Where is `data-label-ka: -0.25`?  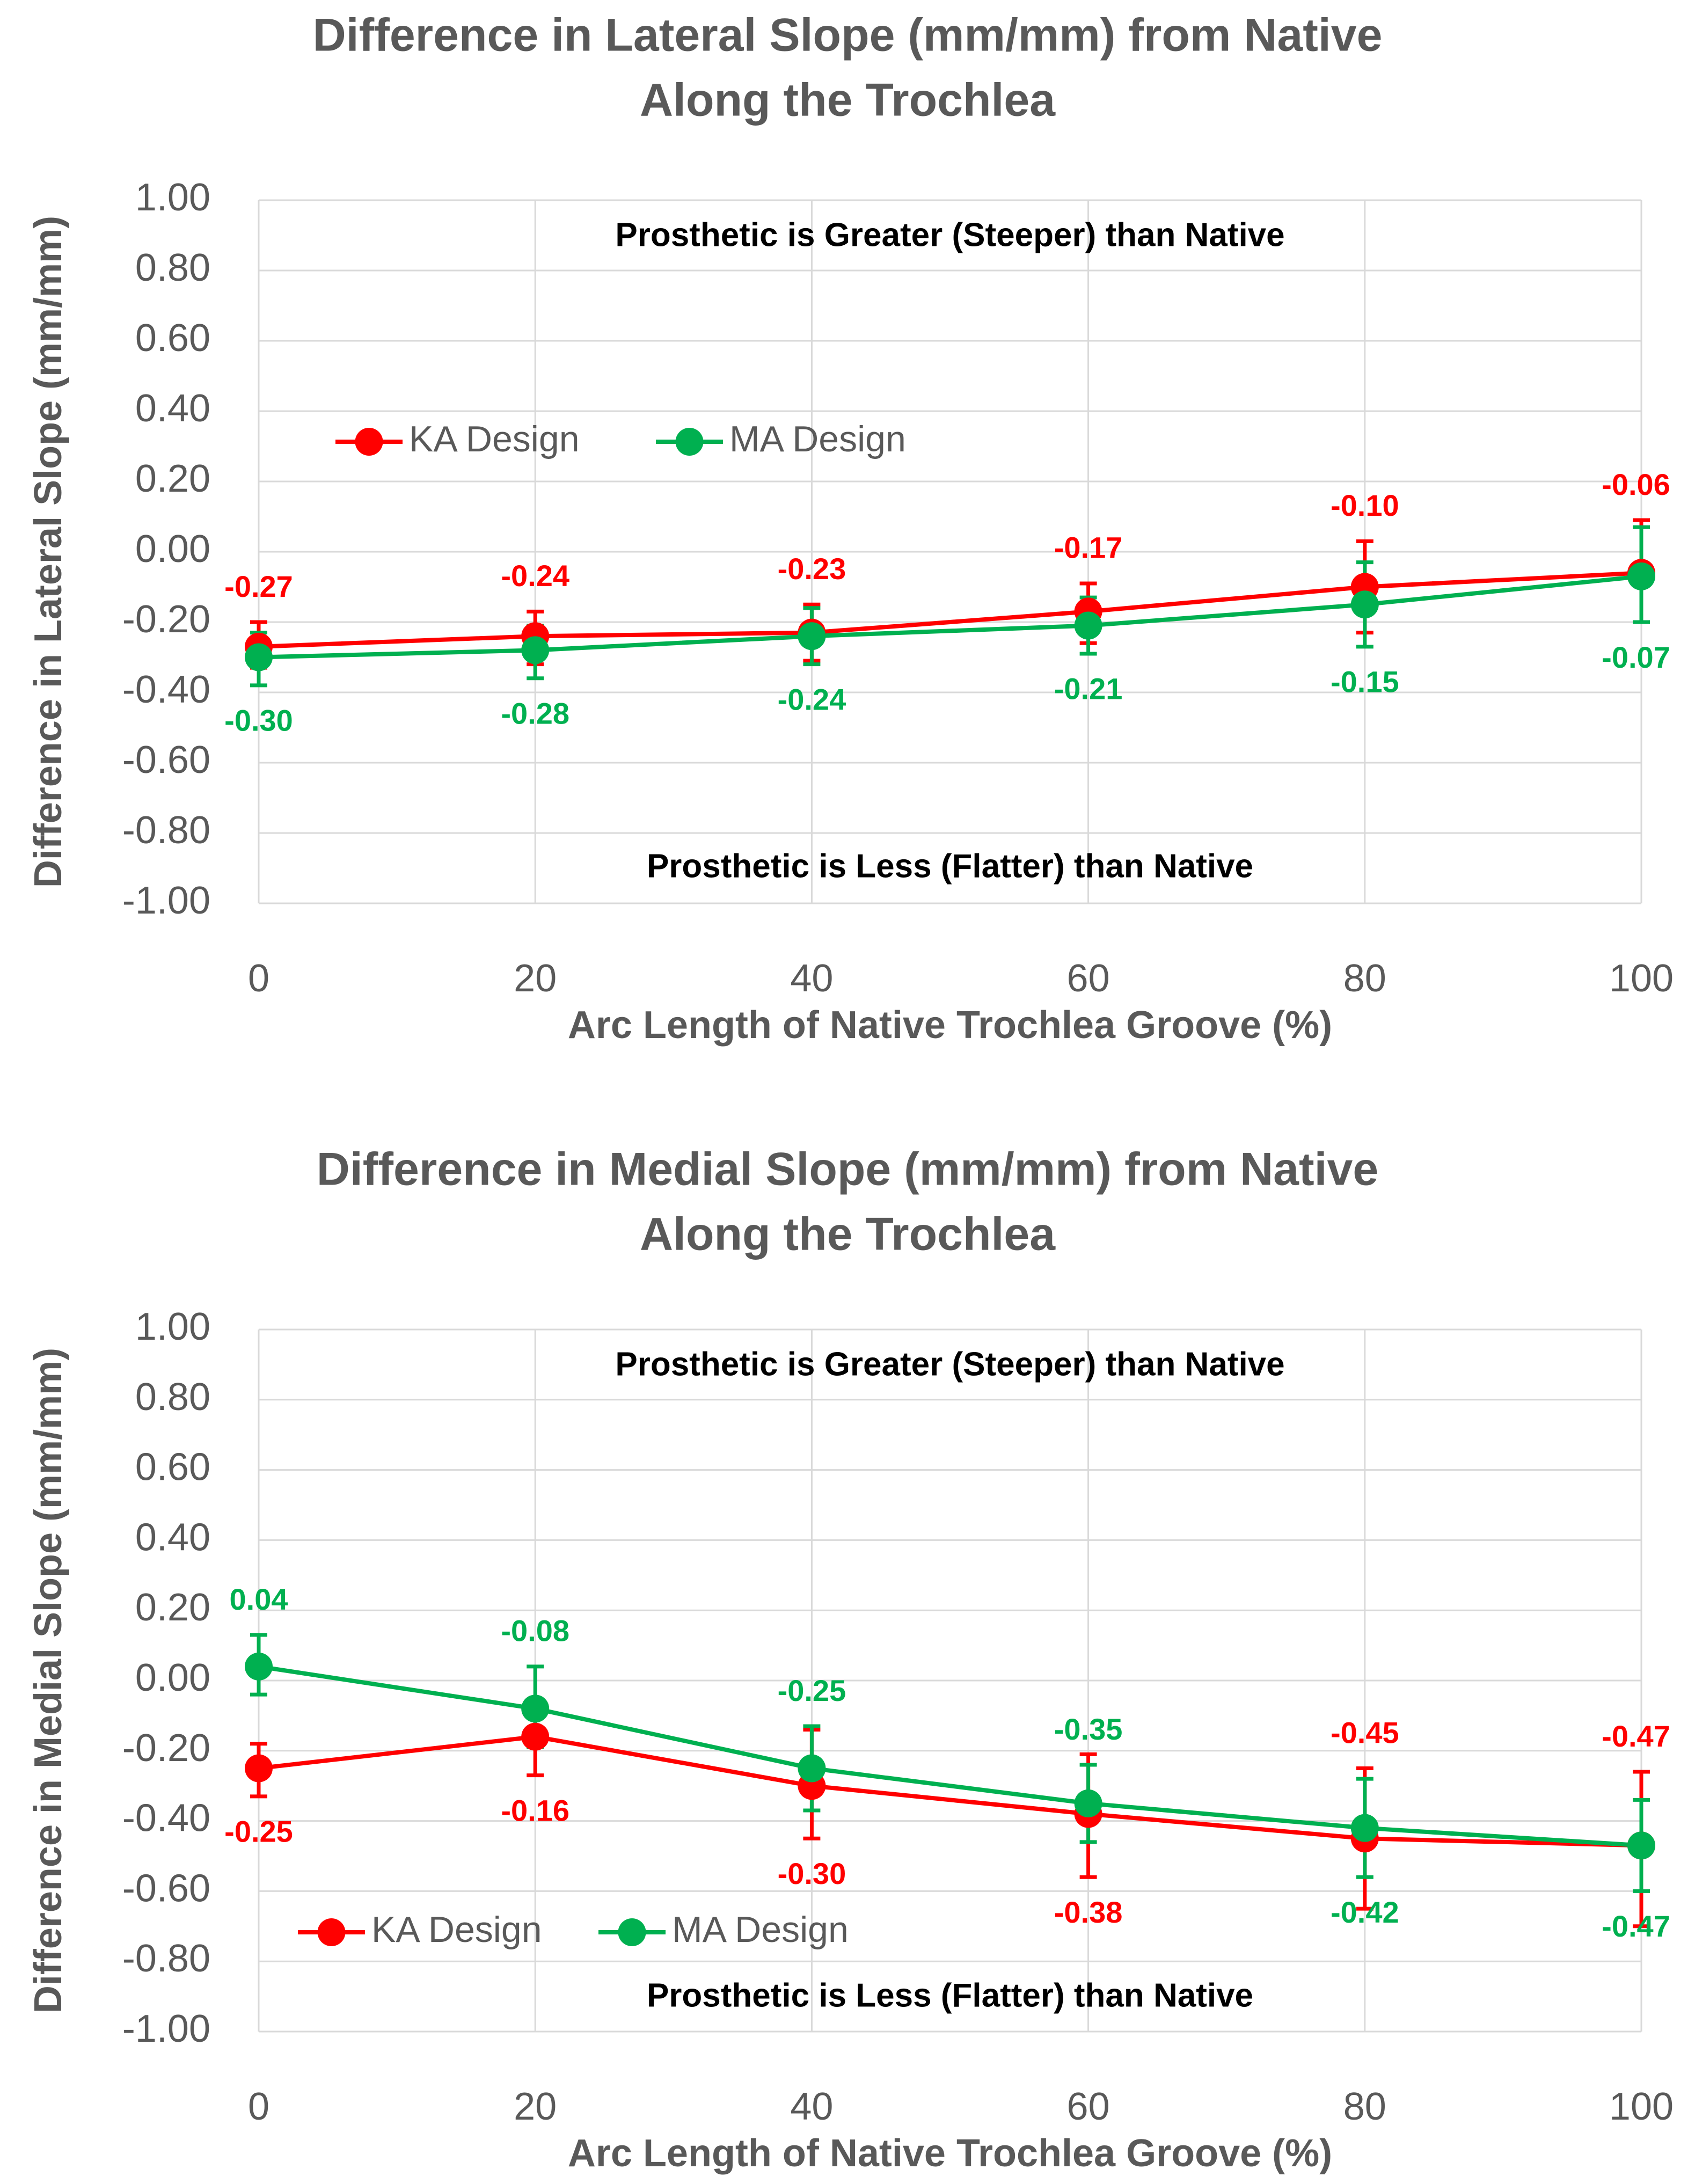 data-label-ka: -0.25 is located at coordinates (258, 1832).